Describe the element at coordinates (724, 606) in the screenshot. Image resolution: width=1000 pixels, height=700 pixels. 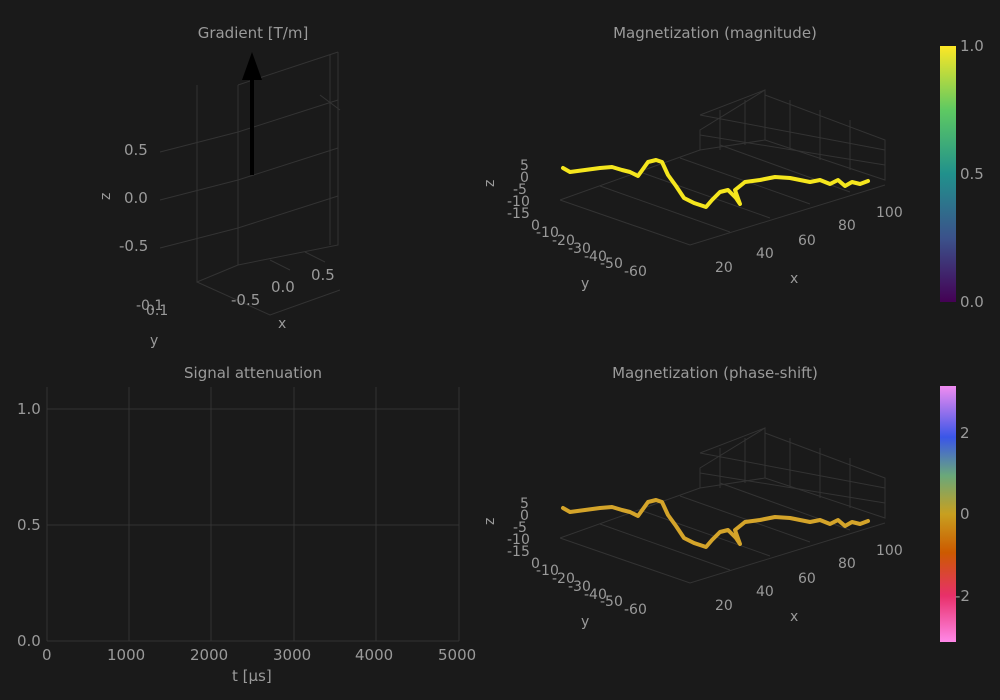
I see `phase-x-tick-0: 20` at that location.